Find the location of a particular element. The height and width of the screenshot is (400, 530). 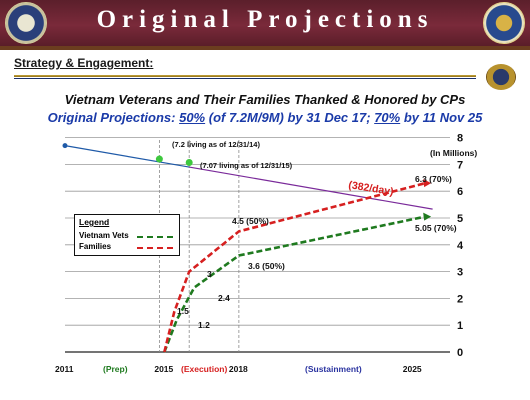

legend-swatch-vets is located at coordinates (155, 237).